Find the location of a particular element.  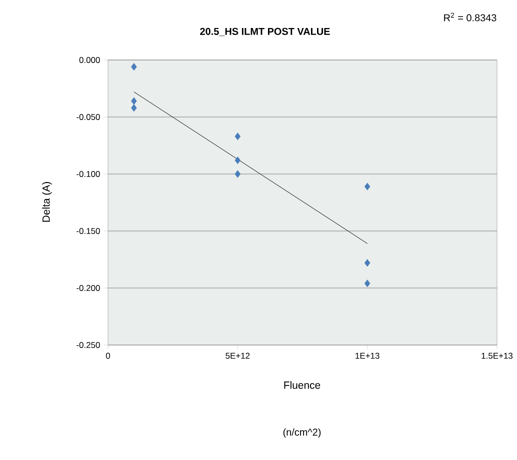

y-tick-label: 0.000 is located at coordinates (89, 60).